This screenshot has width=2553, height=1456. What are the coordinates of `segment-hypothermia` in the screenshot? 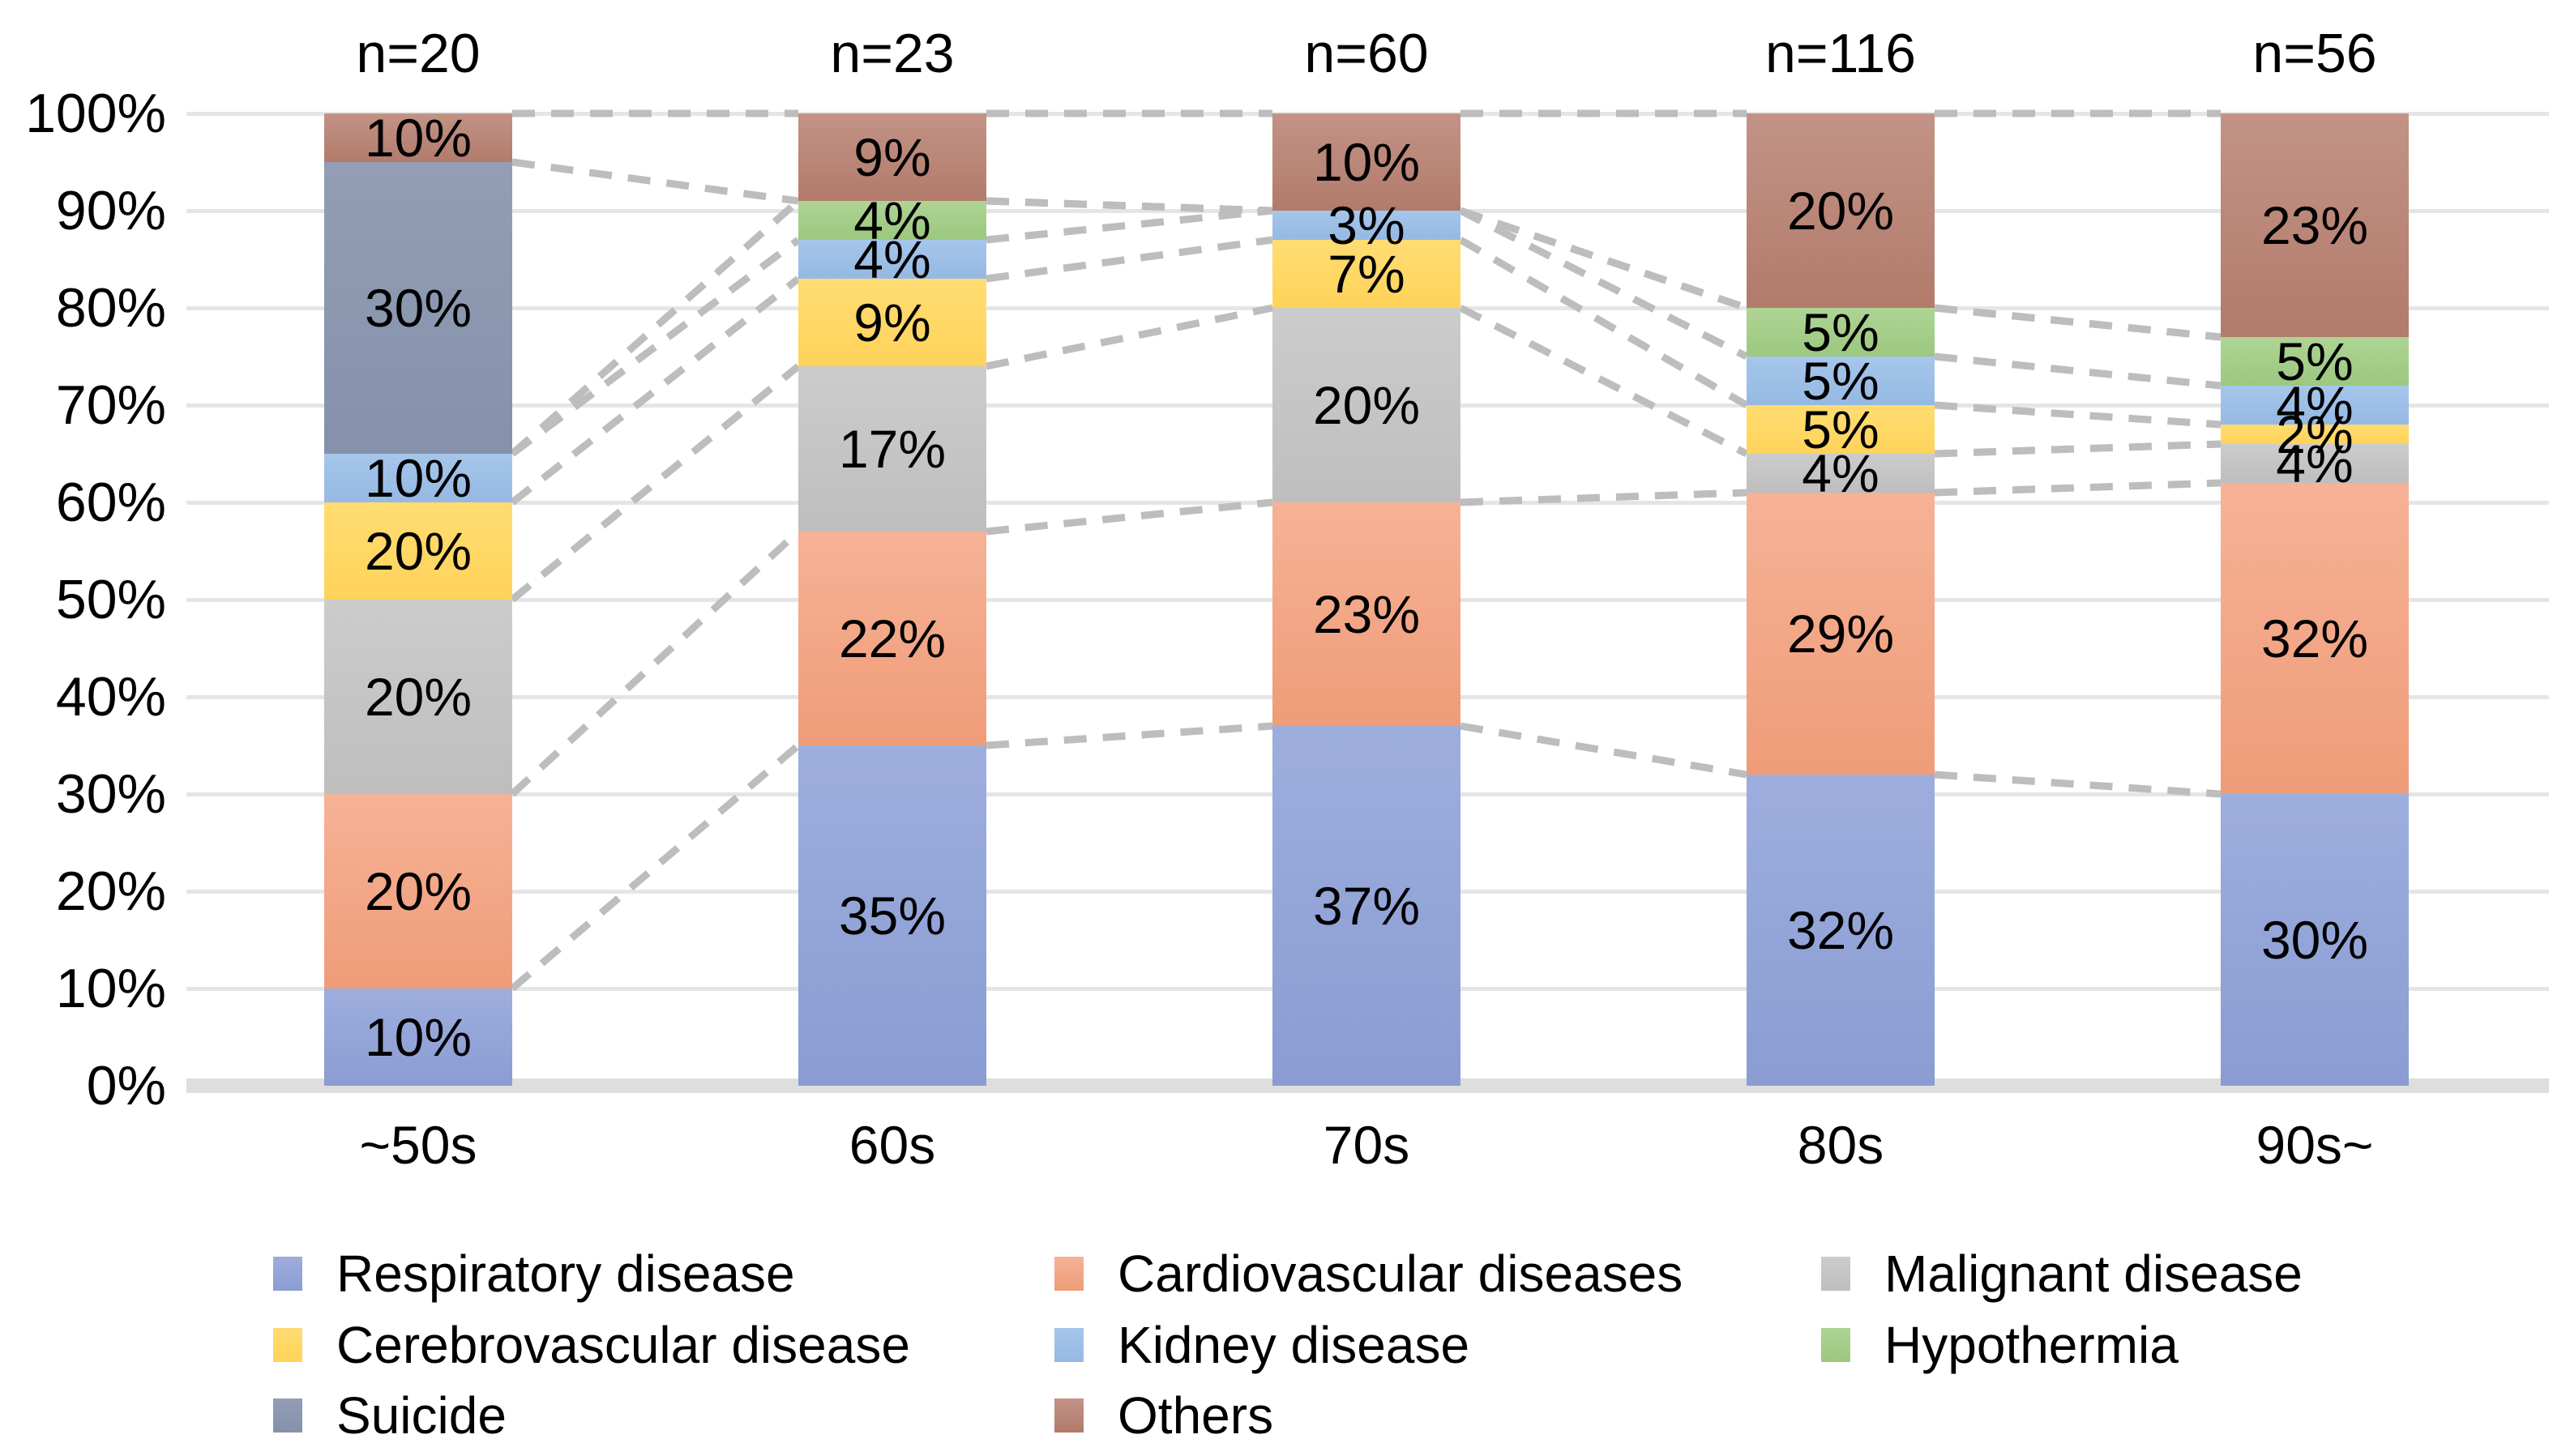 It's located at (1841, 333).